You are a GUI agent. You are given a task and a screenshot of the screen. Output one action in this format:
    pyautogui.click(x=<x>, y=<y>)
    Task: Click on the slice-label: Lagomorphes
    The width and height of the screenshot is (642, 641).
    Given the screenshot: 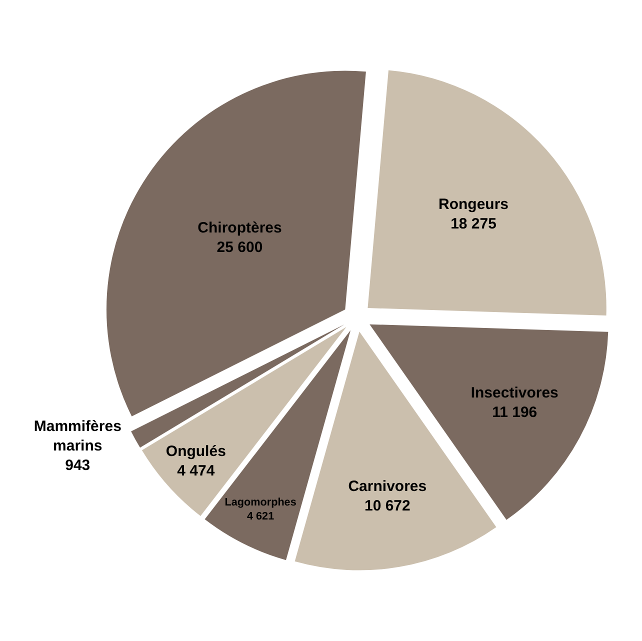 What is the action you would take?
    pyautogui.click(x=260, y=502)
    